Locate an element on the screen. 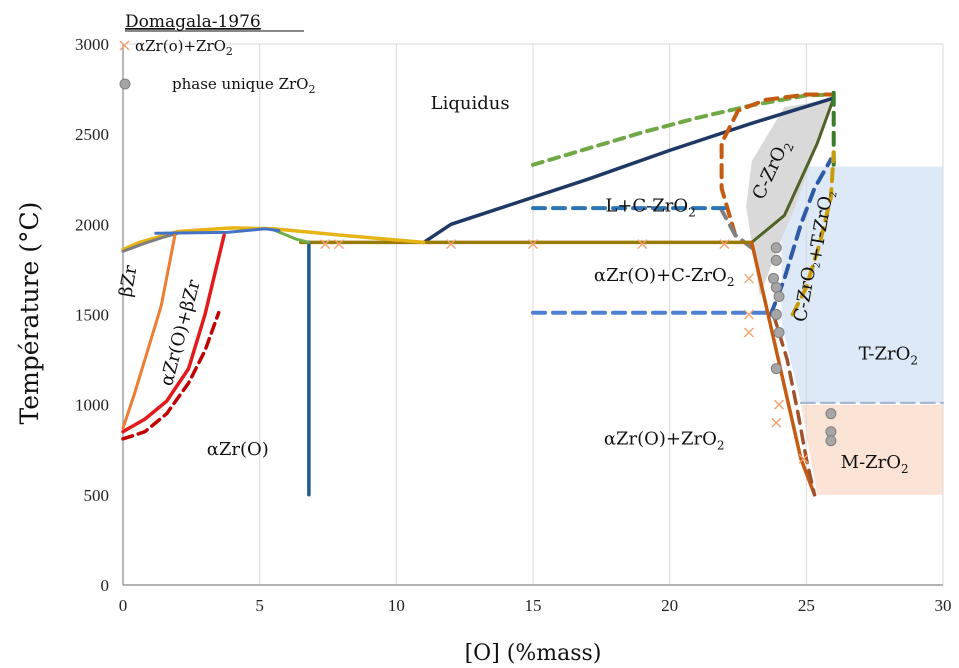  source-title: Domagala-1976 is located at coordinates (193, 22).